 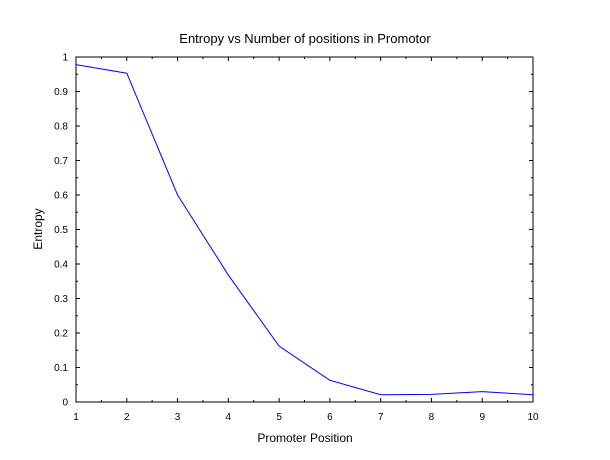 What do you see at coordinates (65, 58) in the screenshot?
I see `y-tick-label: 1` at bounding box center [65, 58].